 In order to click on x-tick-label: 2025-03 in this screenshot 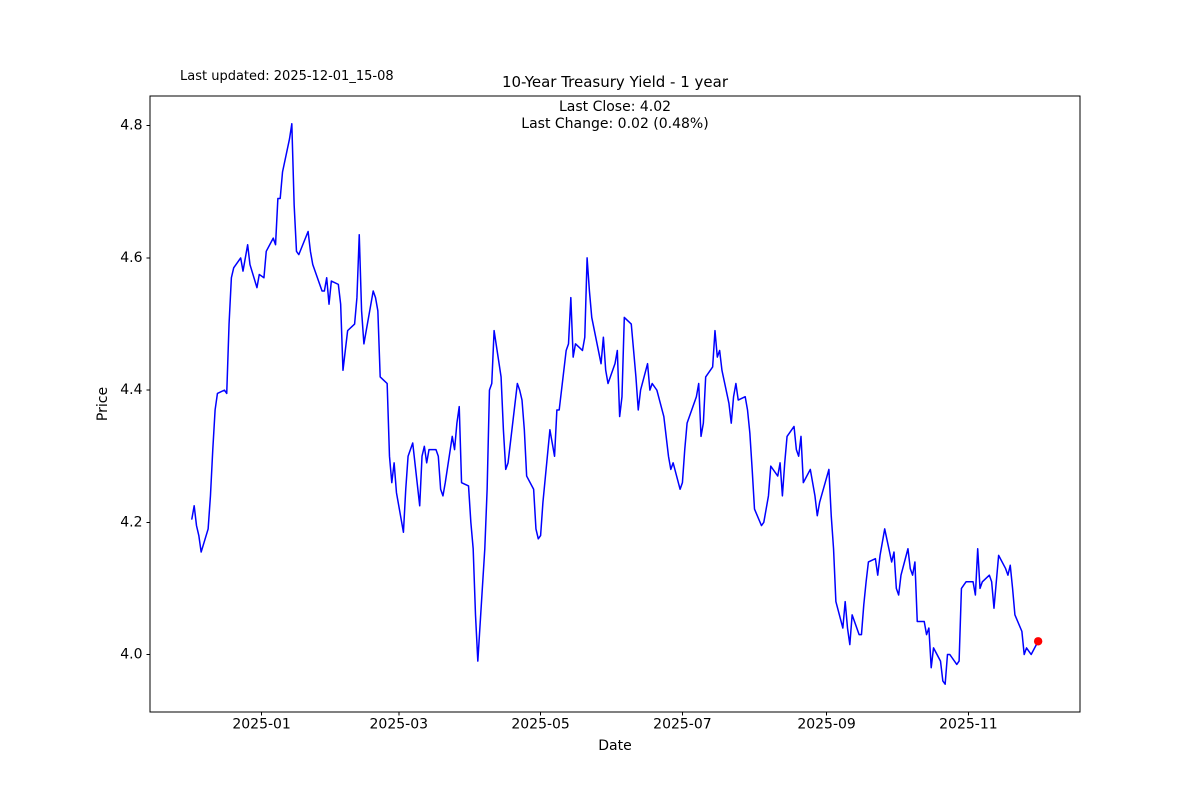, I will do `click(399, 725)`.